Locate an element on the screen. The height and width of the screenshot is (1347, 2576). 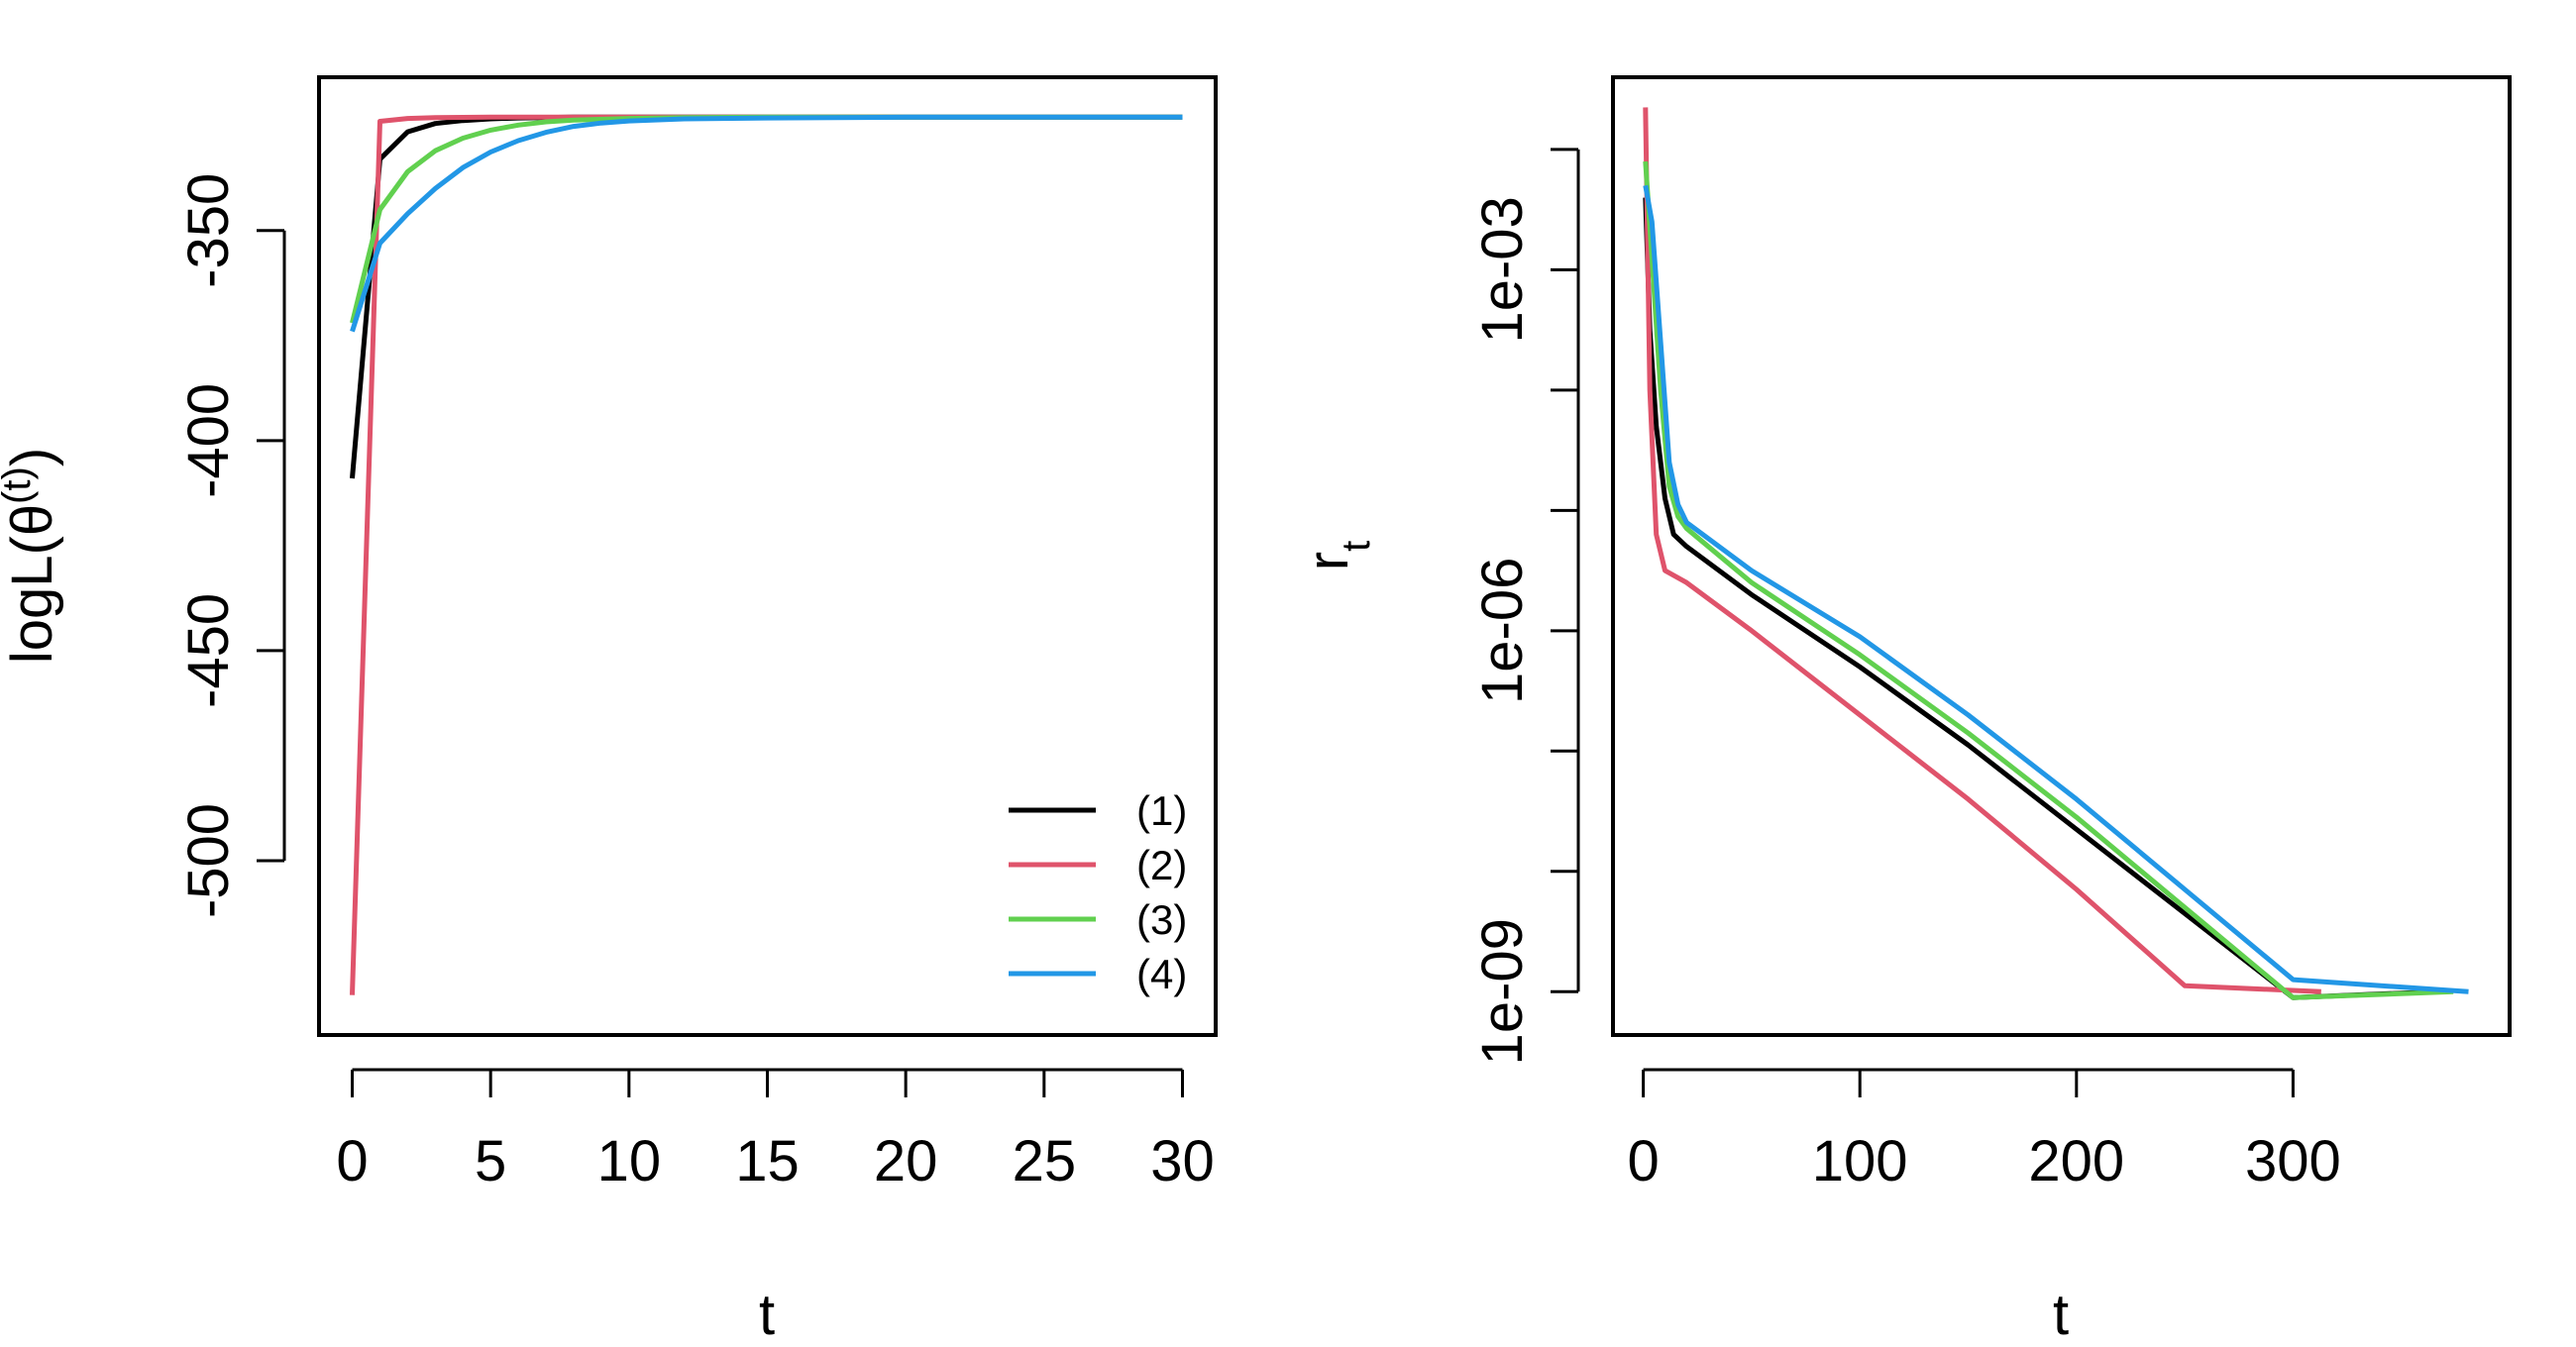
left-x-tick-label: 0 is located at coordinates (352, 1161).